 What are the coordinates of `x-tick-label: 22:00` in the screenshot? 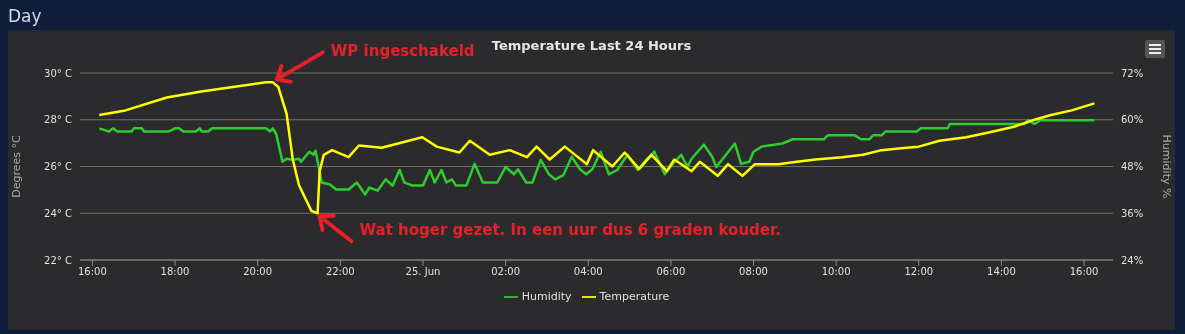 It's located at (340, 272).